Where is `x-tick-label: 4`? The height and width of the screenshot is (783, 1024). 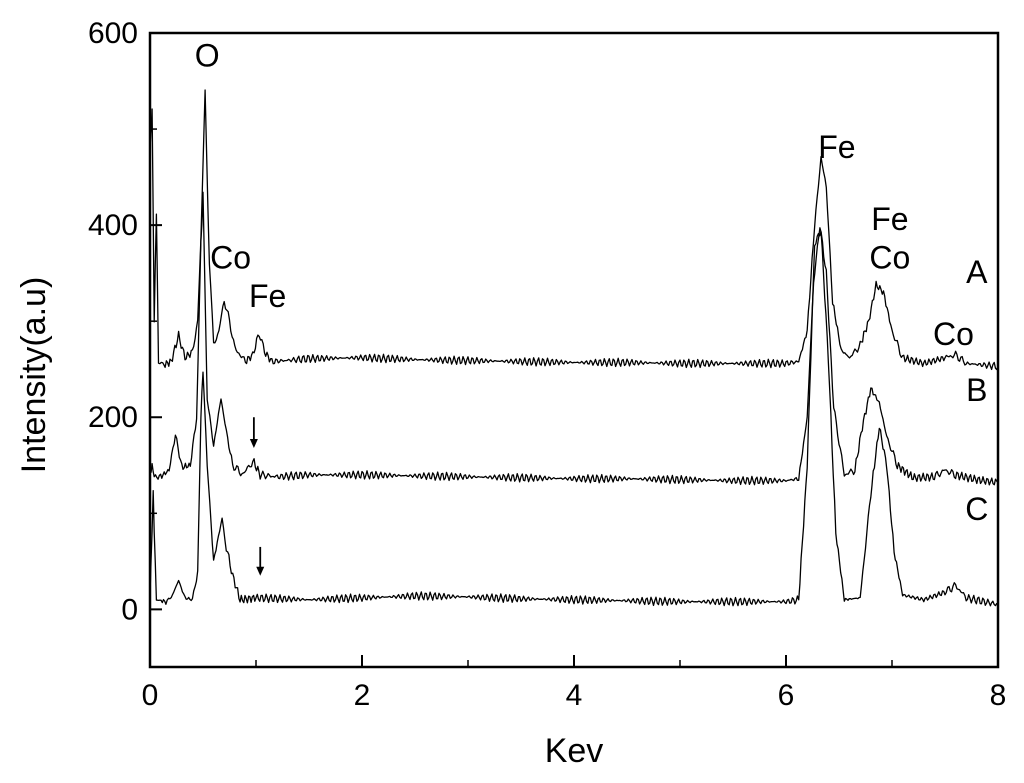
x-tick-label: 4 is located at coordinates (574, 695).